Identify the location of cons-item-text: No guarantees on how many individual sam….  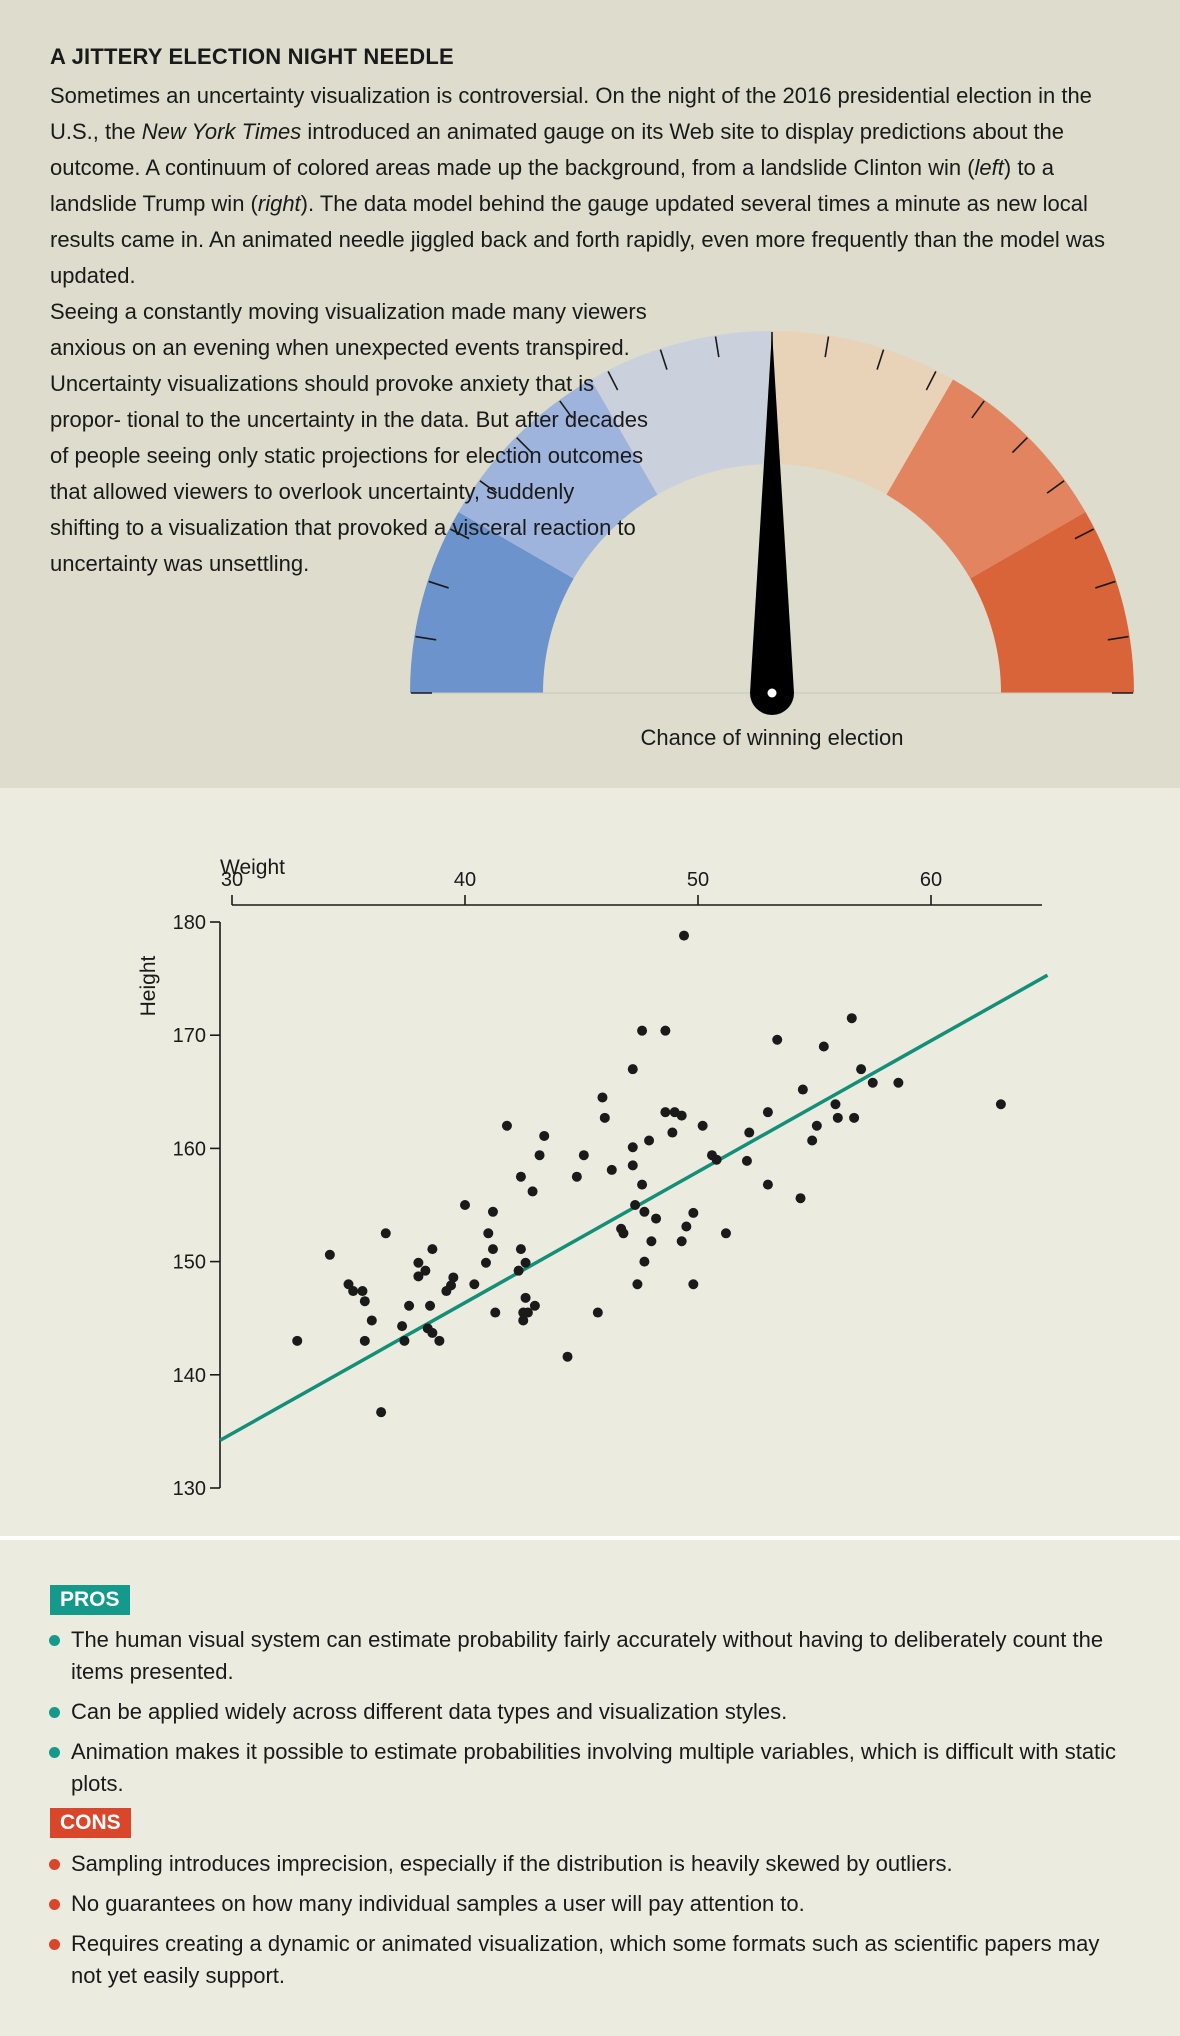
(438, 1903).